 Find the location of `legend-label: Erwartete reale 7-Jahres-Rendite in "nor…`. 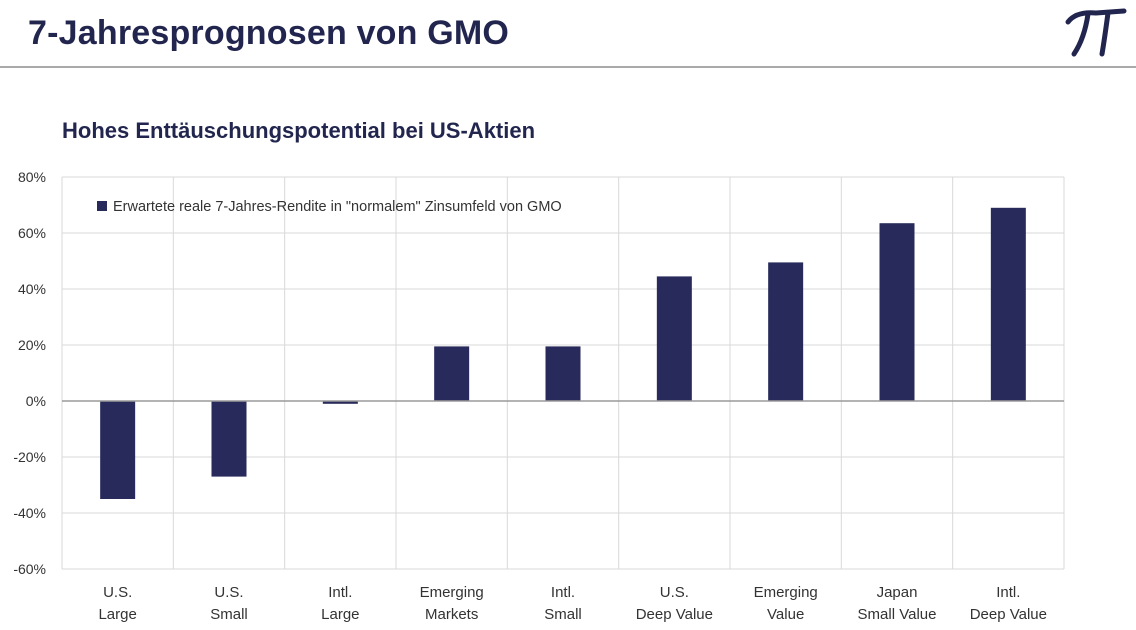

legend-label: Erwartete reale 7-Jahres-Rendite in "nor… is located at coordinates (337, 207).